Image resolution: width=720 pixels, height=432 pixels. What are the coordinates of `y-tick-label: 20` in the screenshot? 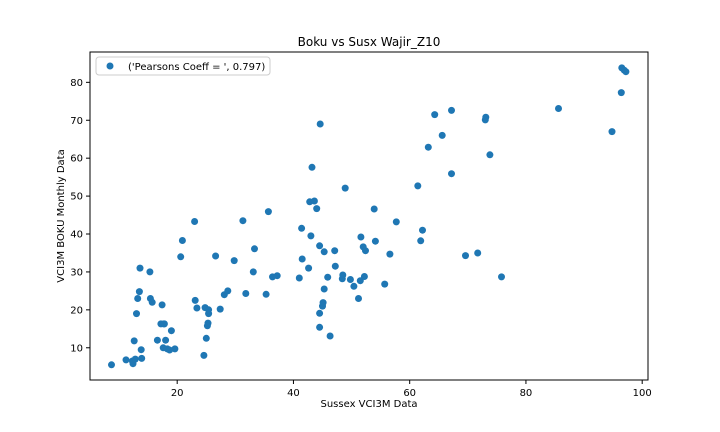 It's located at (76, 310).